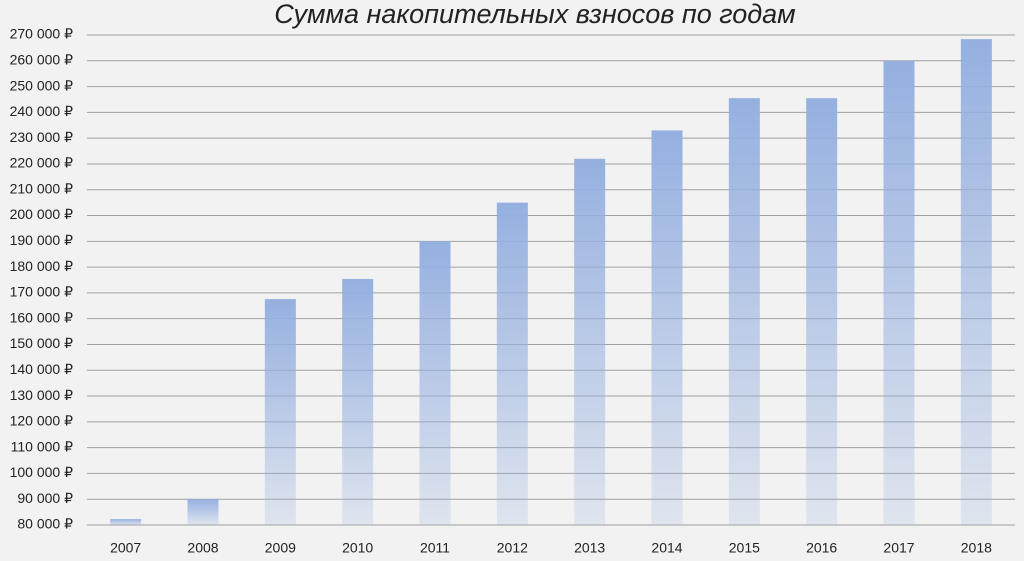 The width and height of the screenshot is (1024, 561). Describe the element at coordinates (357, 548) in the screenshot. I see `x-tick-label: 2010` at that location.